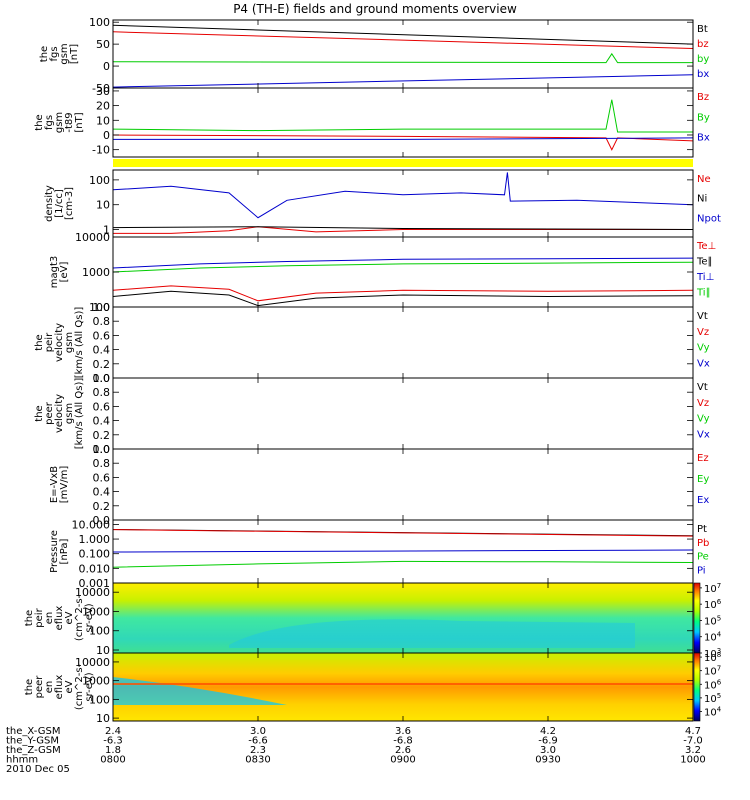 The height and width of the screenshot is (800, 750). Describe the element at coordinates (403, 195) in the screenshot. I see `series-Npot` at that location.